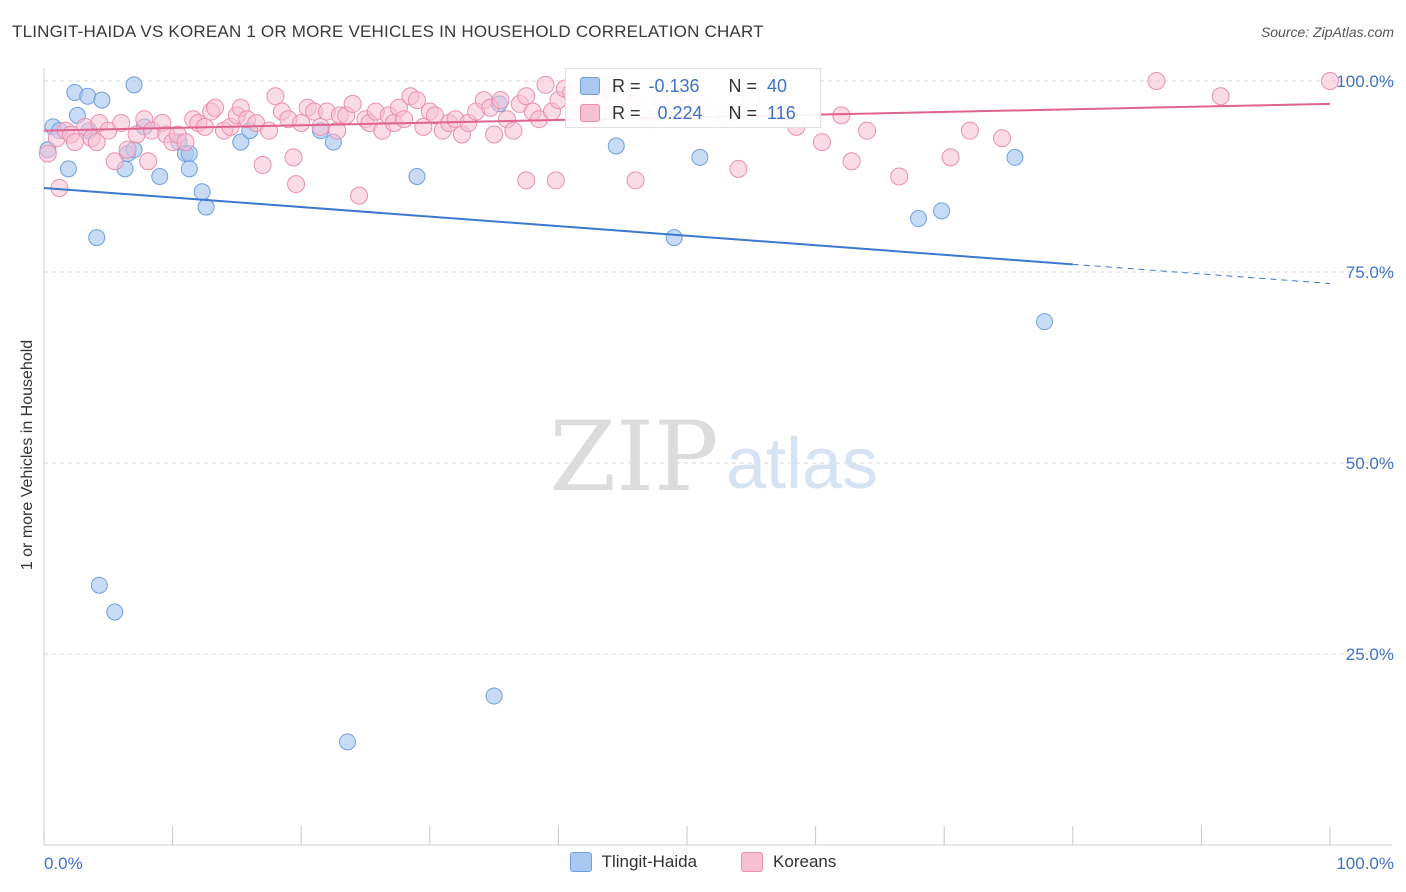  I want to click on legend: Tlingit-Haida Koreans, so click(703, 862).